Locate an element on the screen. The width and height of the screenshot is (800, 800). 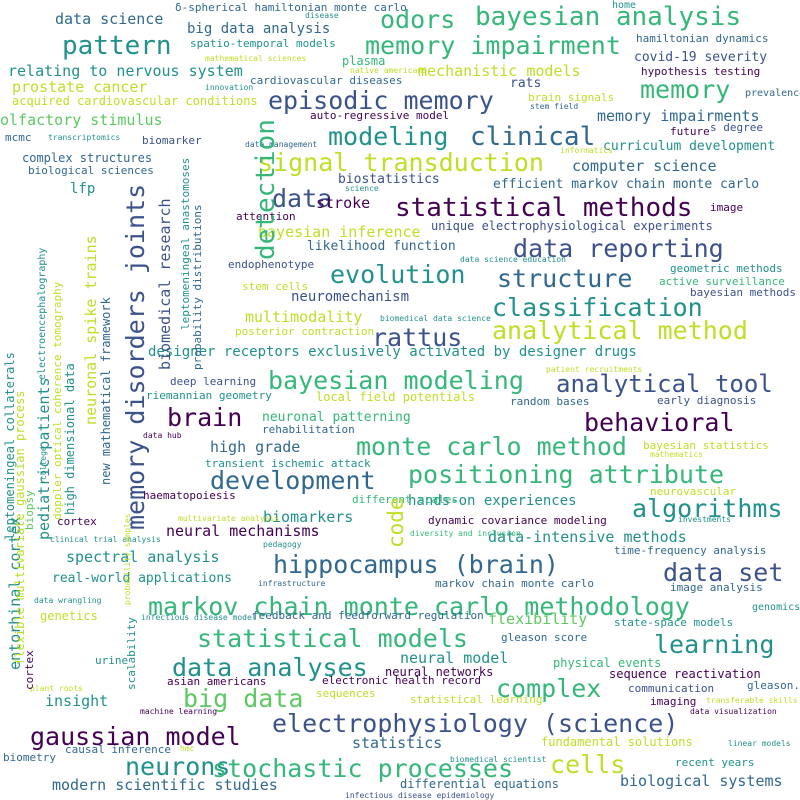
word: insight is located at coordinates (77, 701).